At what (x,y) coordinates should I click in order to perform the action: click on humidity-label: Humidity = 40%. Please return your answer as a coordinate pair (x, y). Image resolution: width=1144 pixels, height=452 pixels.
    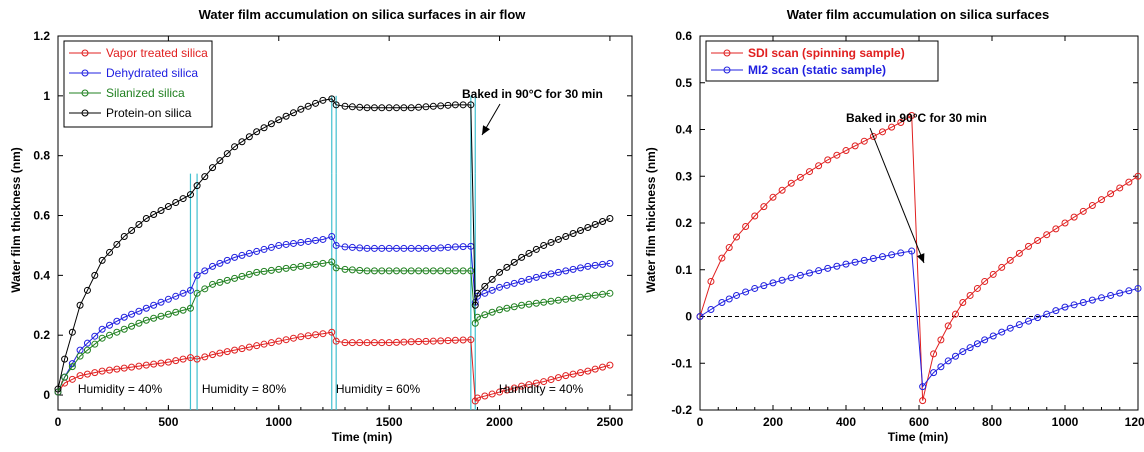
    Looking at the image, I should click on (541, 389).